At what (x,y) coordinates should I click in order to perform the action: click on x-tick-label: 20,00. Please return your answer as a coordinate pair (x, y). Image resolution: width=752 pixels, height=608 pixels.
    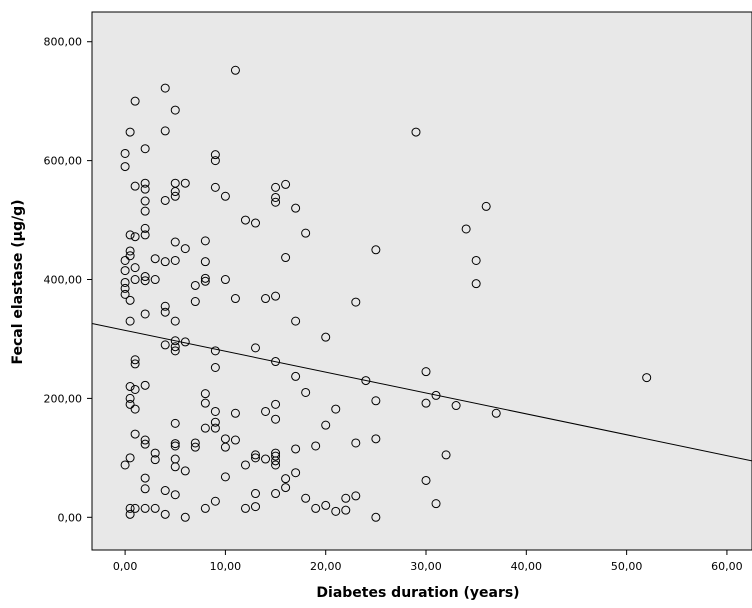
    Looking at the image, I should click on (326, 566).